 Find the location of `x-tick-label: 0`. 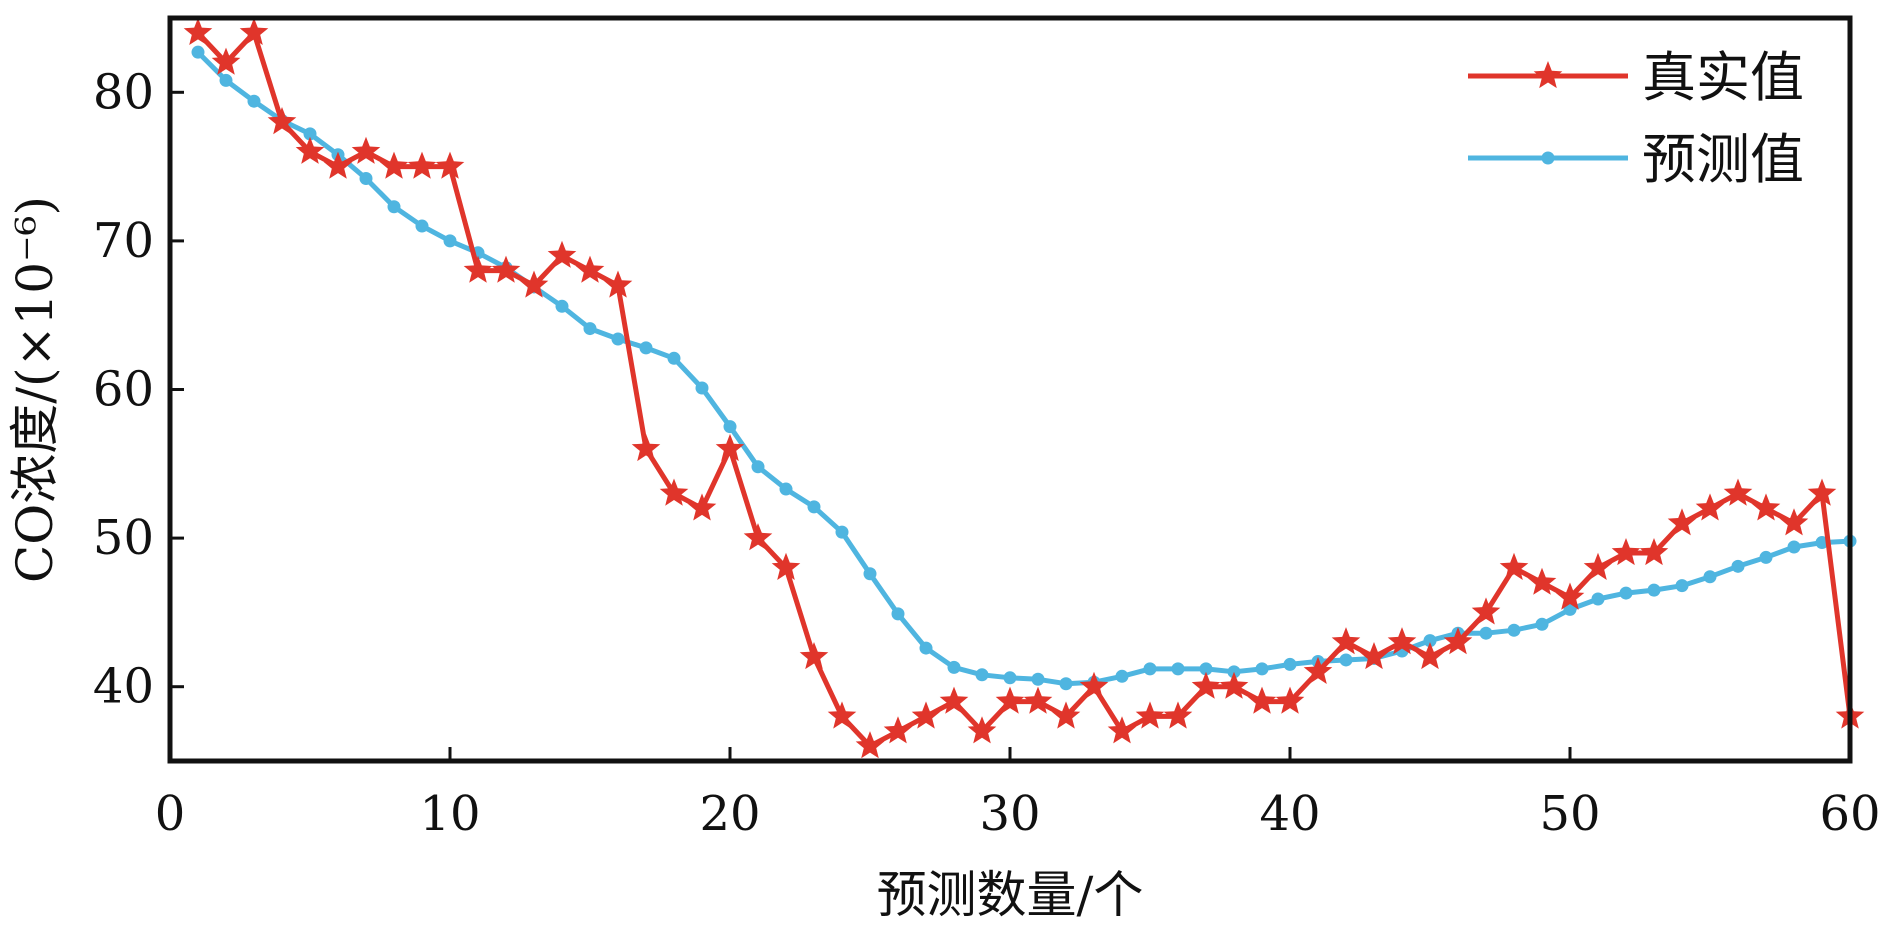

x-tick-label: 0 is located at coordinates (170, 814).